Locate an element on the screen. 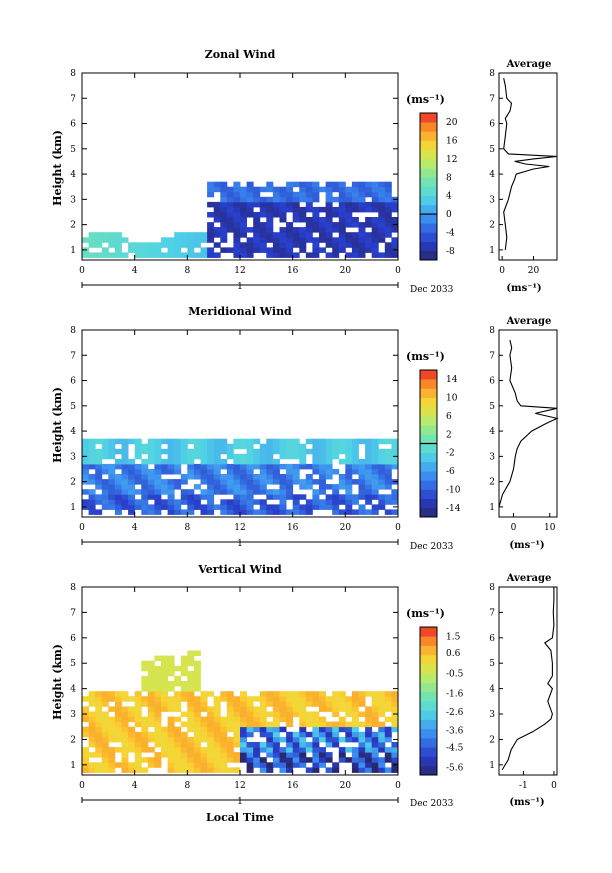  x-tick-label: 0 is located at coordinates (82, 786).